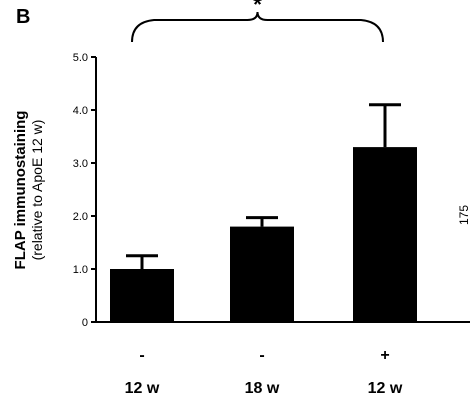  What do you see at coordinates (85, 323) in the screenshot?
I see `y-tick-label: 0` at bounding box center [85, 323].